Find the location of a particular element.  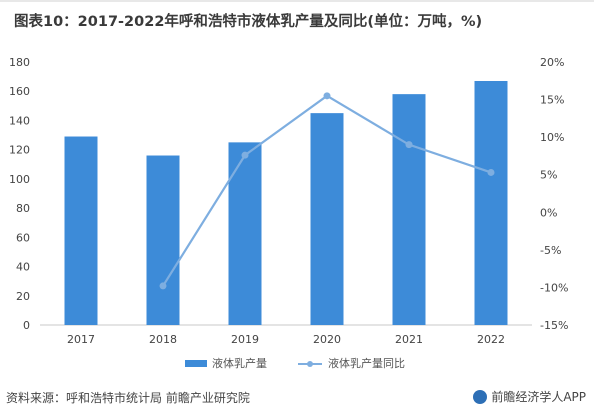

y-left-tick-label: 80 is located at coordinates (23, 208).